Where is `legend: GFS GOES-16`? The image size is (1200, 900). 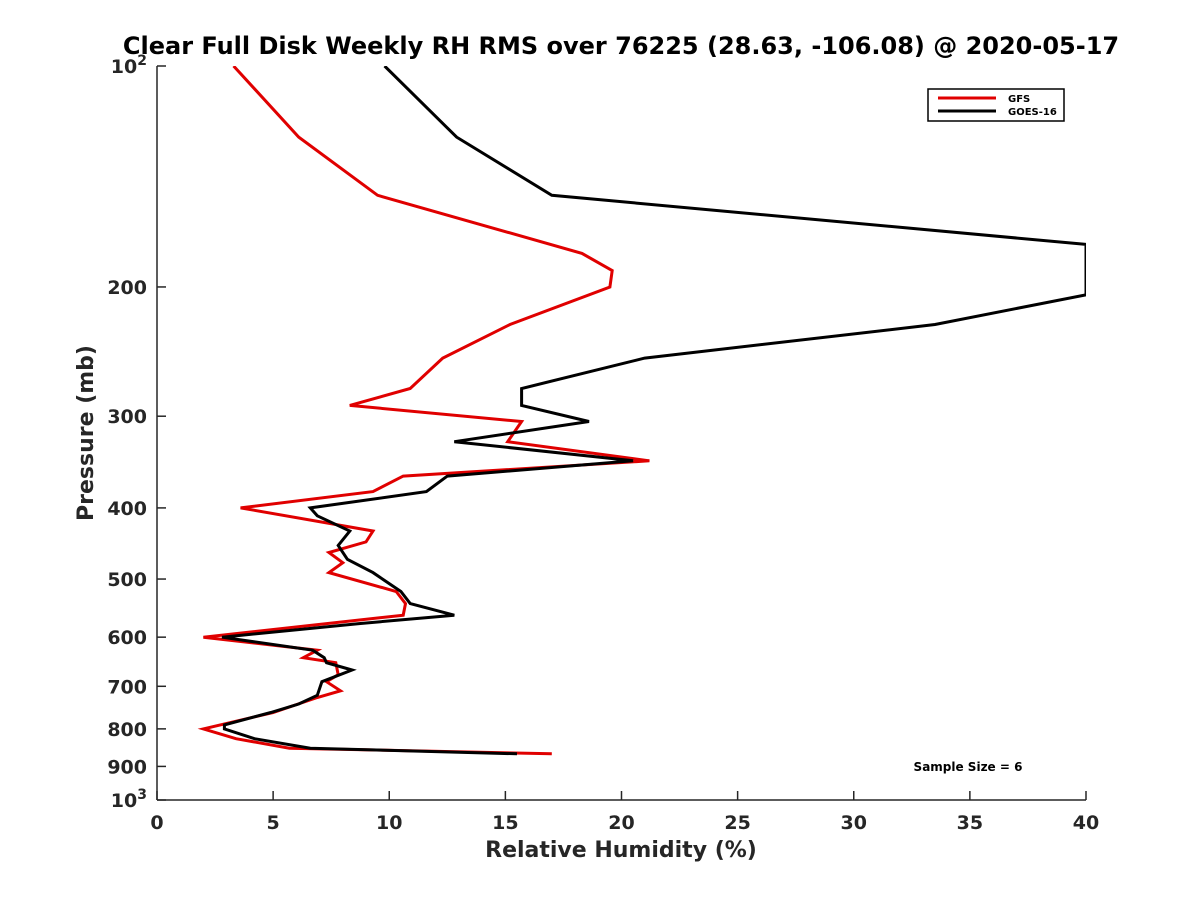 legend: GFS GOES-16 is located at coordinates (996, 105).